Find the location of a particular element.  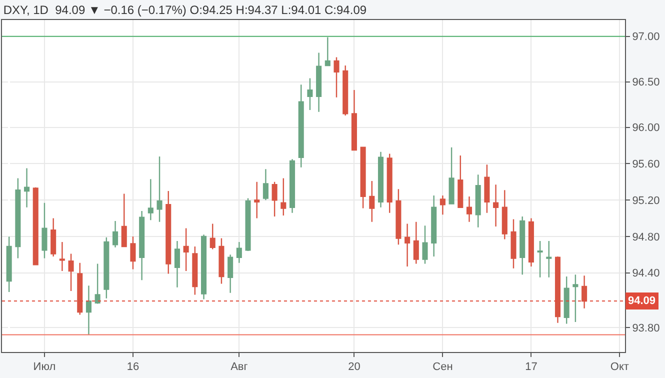

y-tick-label: 95.60 is located at coordinates (646, 164).